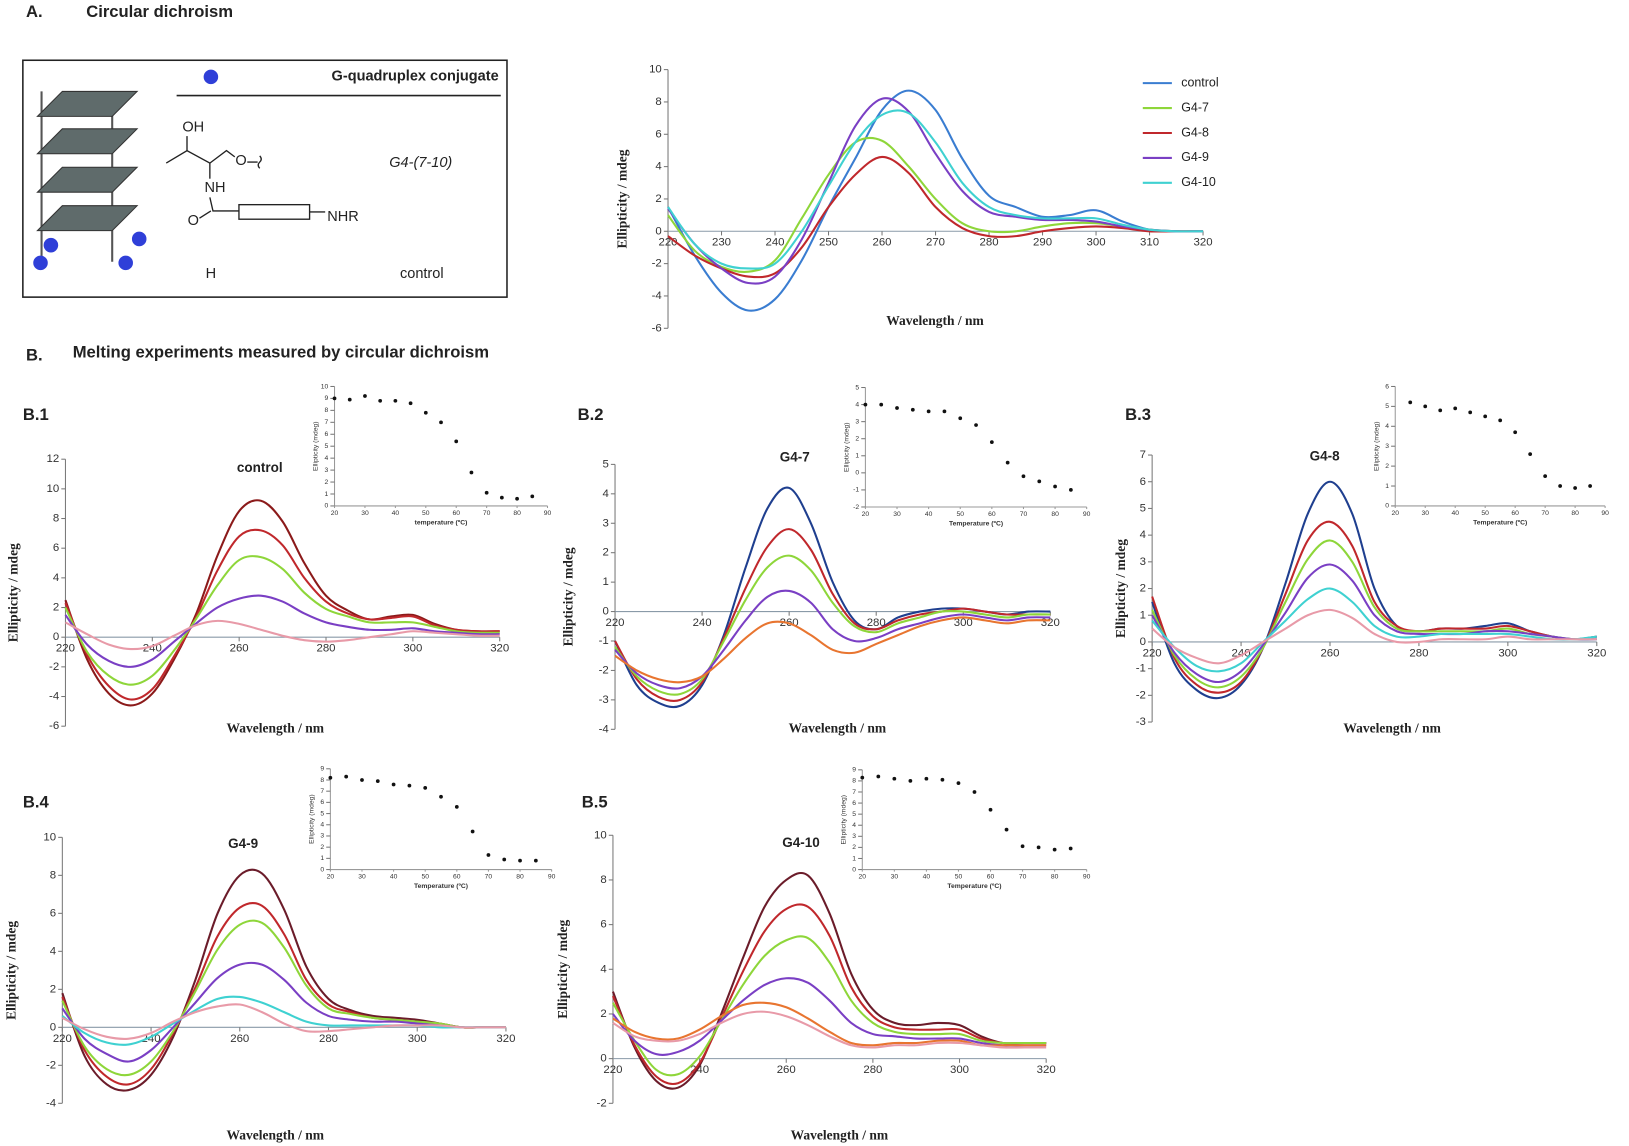 This screenshot has width=1629, height=1146. I want to click on y-tick-label: -3, so click(1141, 722).